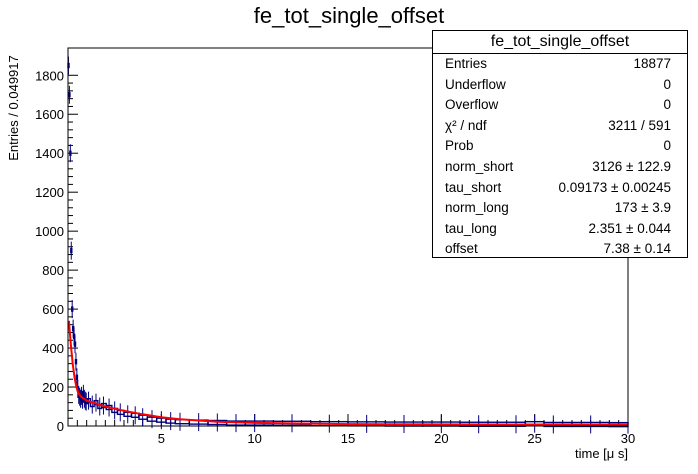 This screenshot has width=698, height=474. What do you see at coordinates (13, 108) in the screenshot?
I see `y-axis-label: Entries / 0.049917` at bounding box center [13, 108].